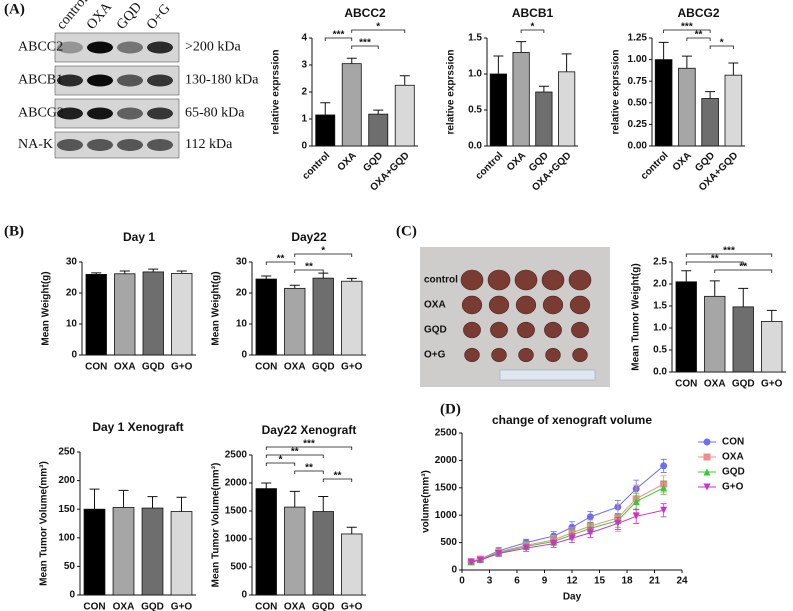  What do you see at coordinates (733, 442) in the screenshot?
I see `legend-label: CON` at bounding box center [733, 442].